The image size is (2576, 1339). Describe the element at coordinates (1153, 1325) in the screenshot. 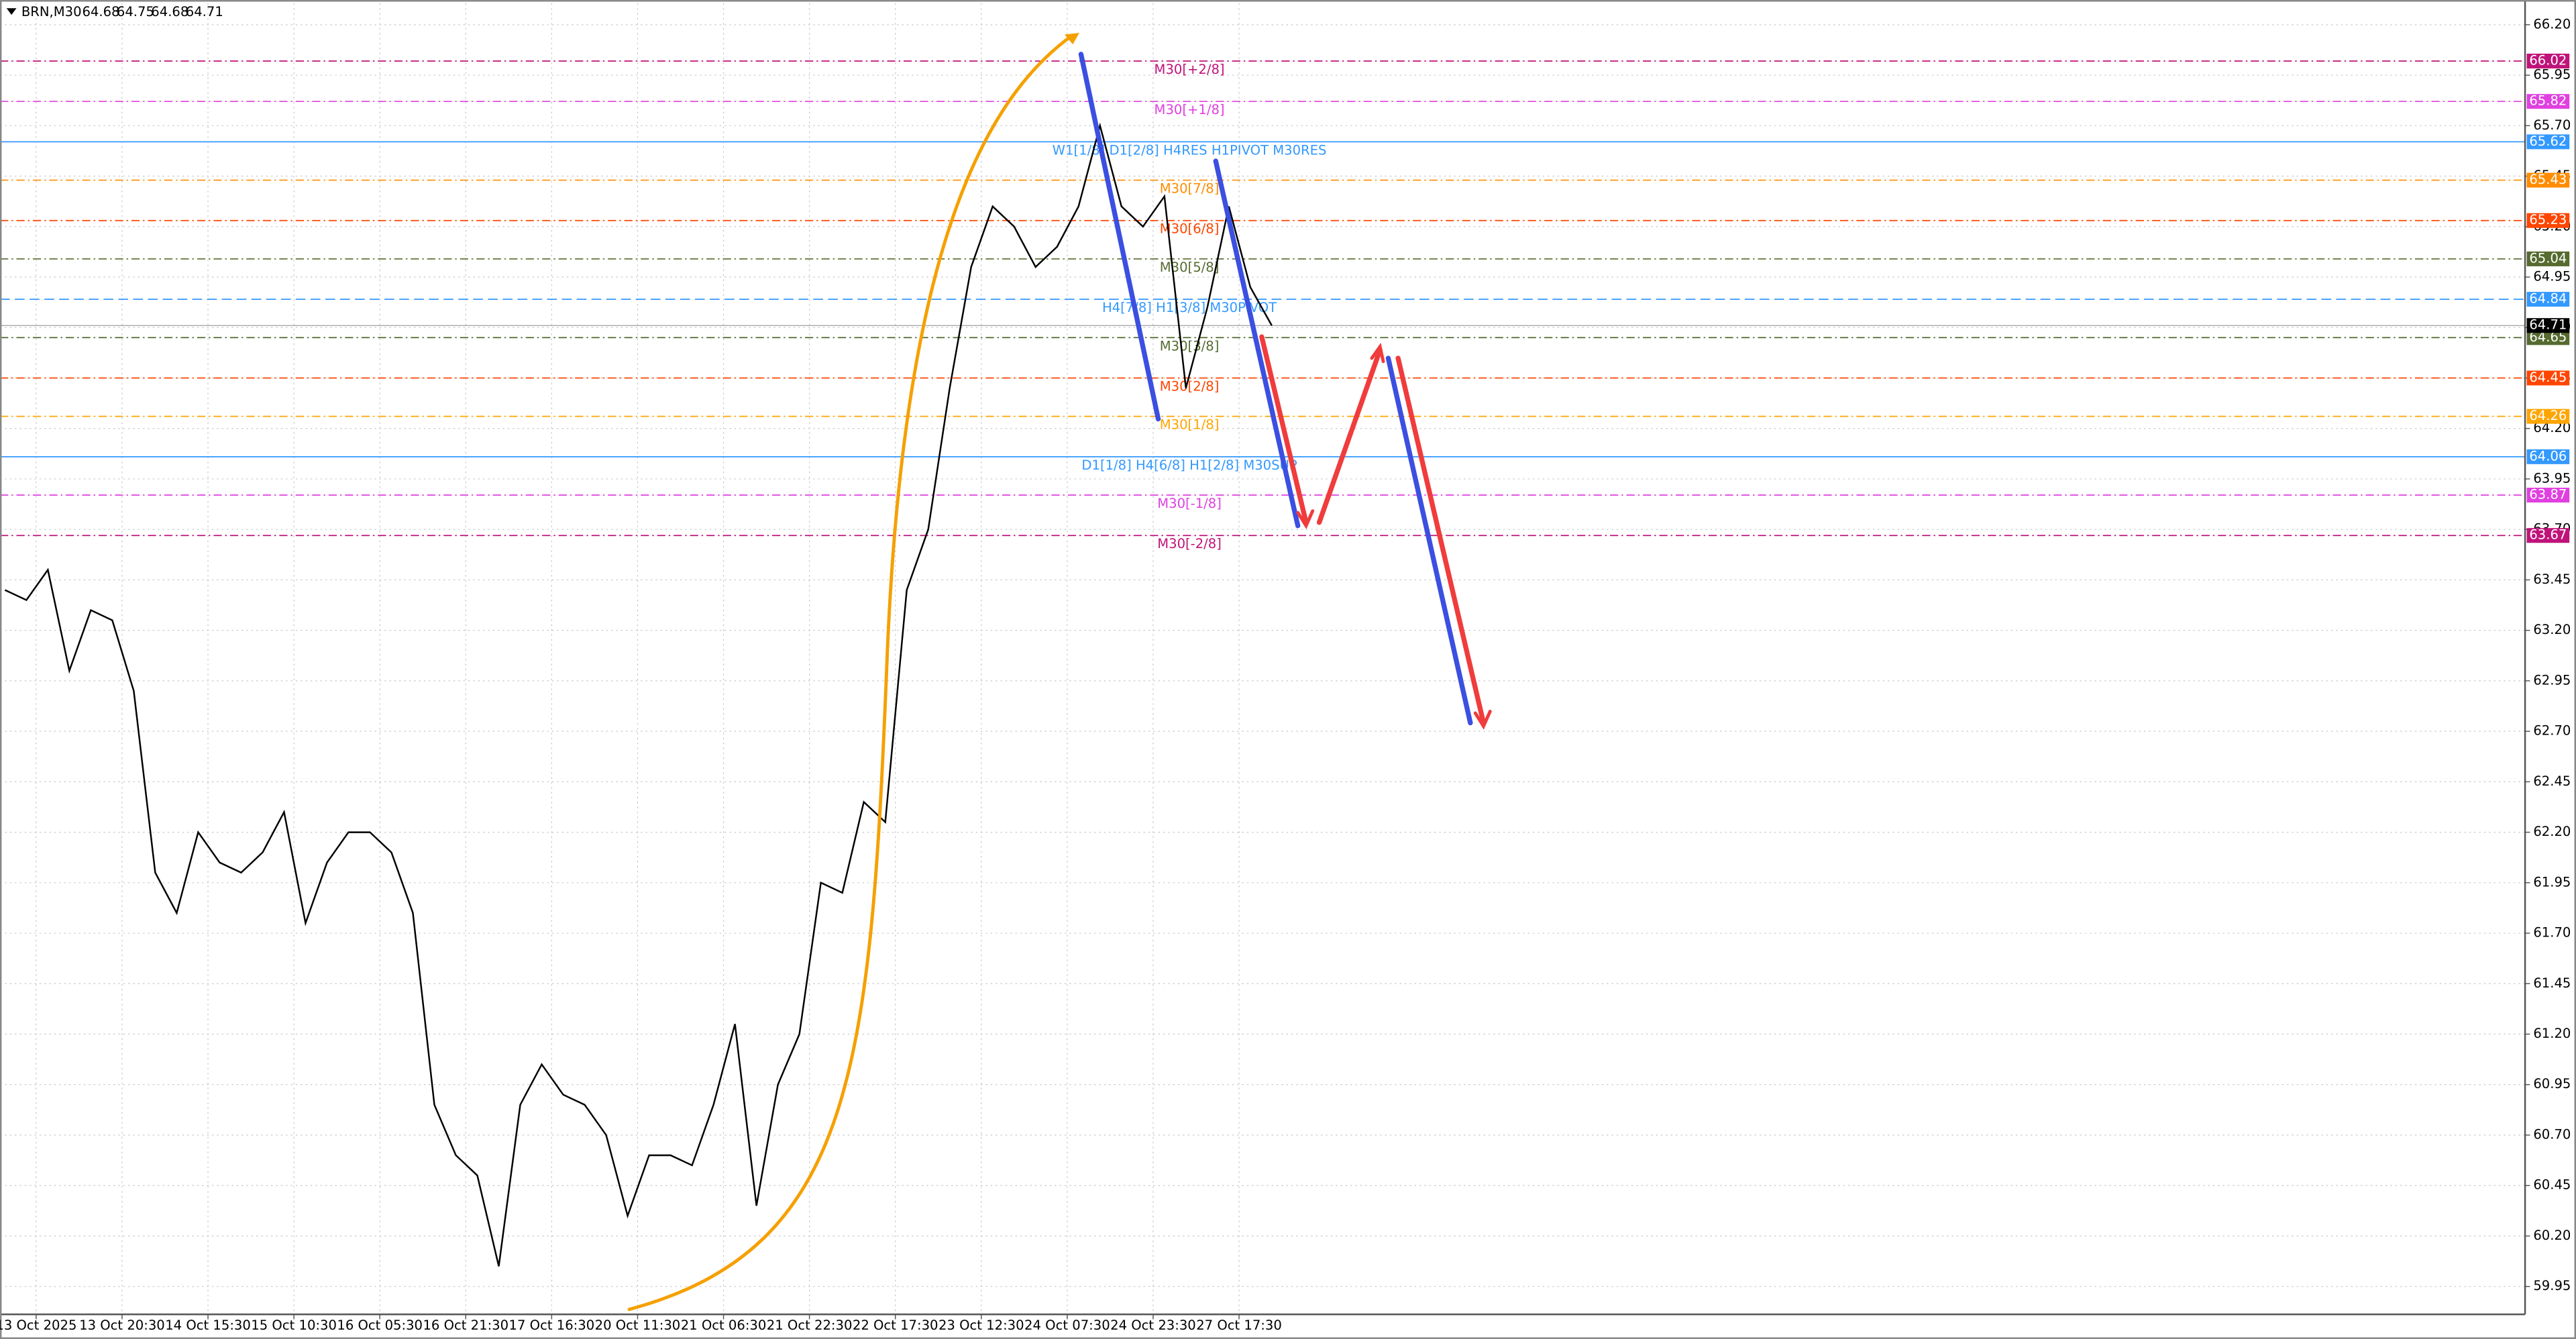

I see `x-tick-label: 24 Oct 23:30` at that location.